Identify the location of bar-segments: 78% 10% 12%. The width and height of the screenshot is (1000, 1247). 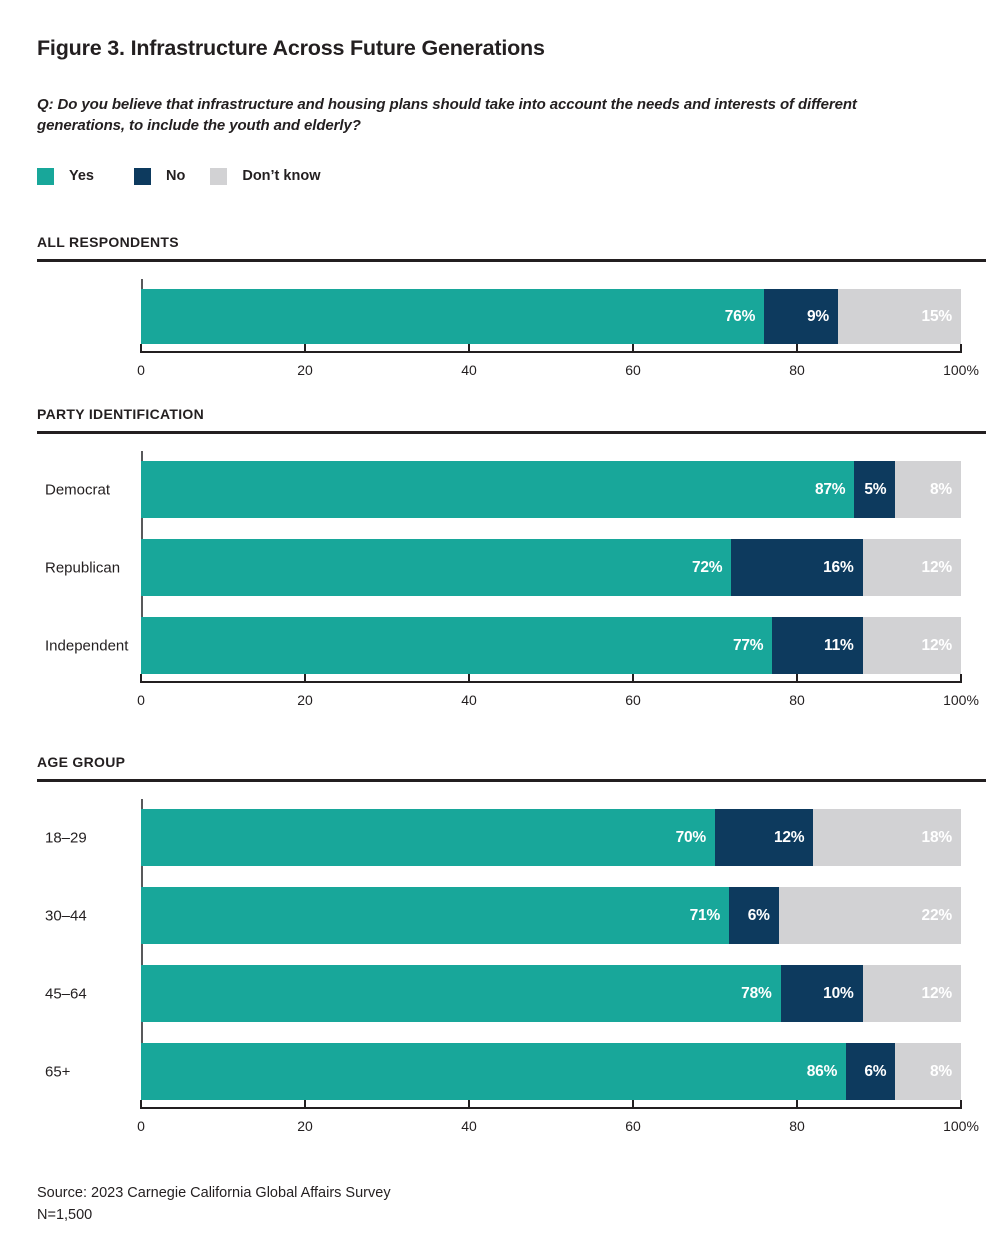
(551, 993).